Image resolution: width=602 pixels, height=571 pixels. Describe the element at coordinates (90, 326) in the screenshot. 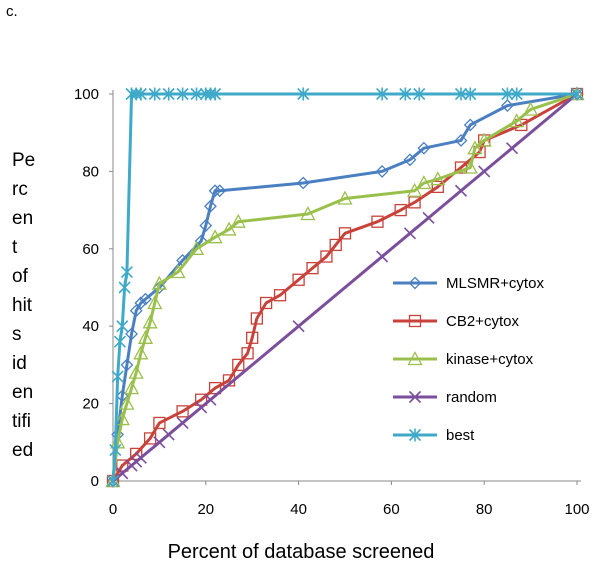

I see `y-tick-label: 40` at that location.